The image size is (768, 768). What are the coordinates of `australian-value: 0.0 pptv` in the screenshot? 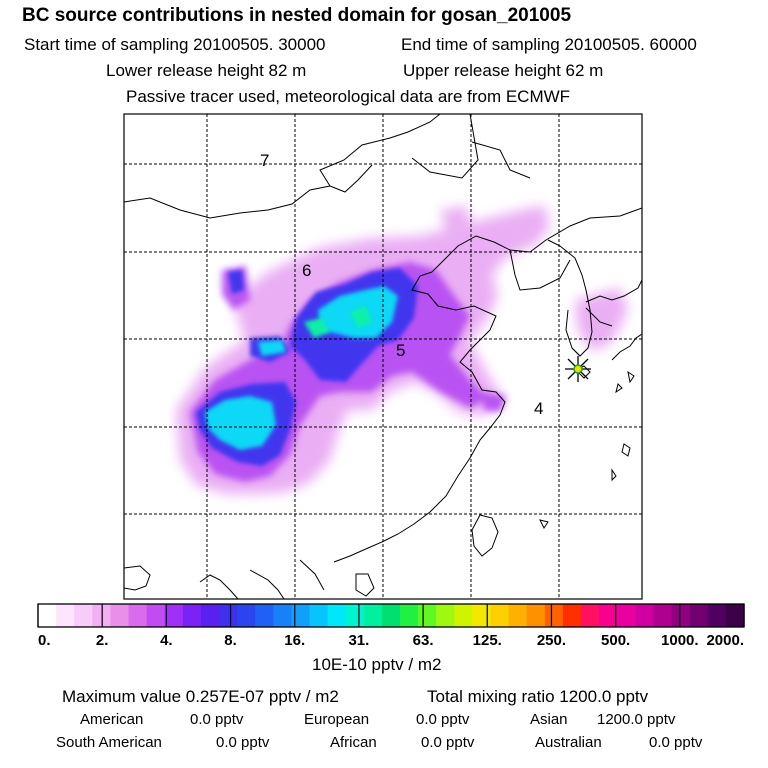 It's located at (676, 742).